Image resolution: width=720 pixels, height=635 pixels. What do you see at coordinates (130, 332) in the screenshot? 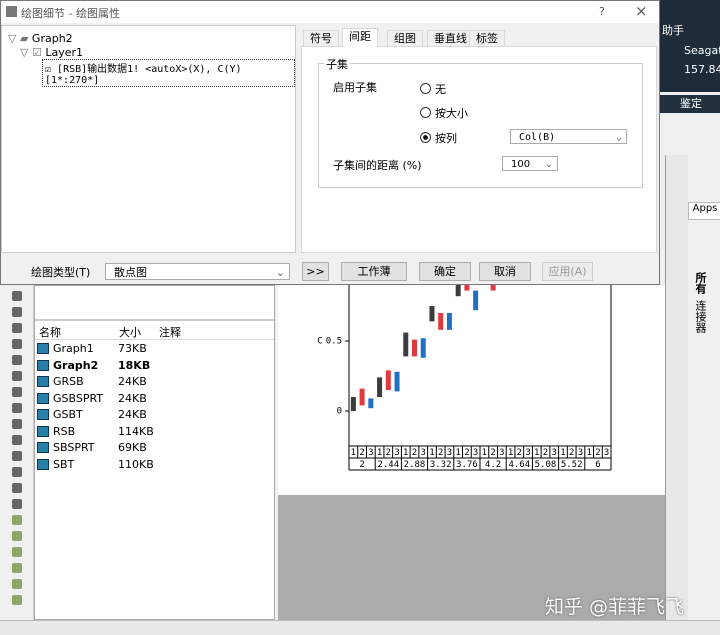
I see `column: 大小` at bounding box center [130, 332].